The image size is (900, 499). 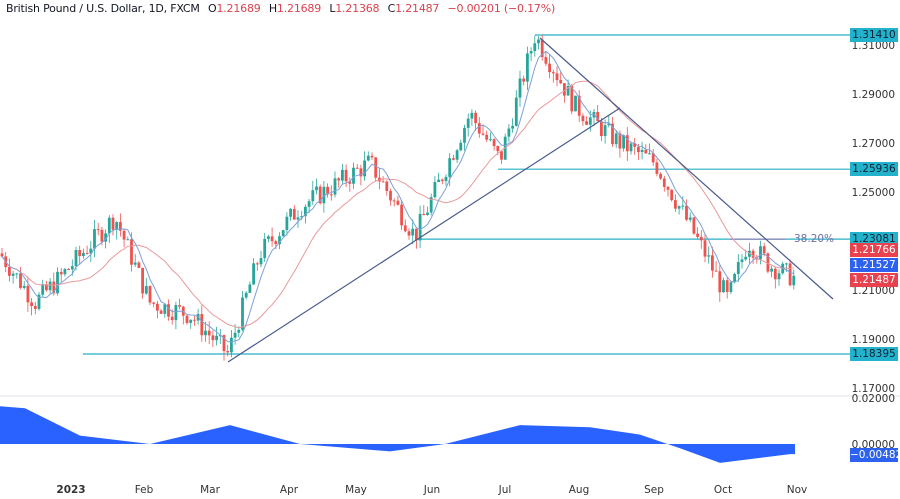 What do you see at coordinates (432, 490) in the screenshot?
I see `time-tick: Jun` at bounding box center [432, 490].